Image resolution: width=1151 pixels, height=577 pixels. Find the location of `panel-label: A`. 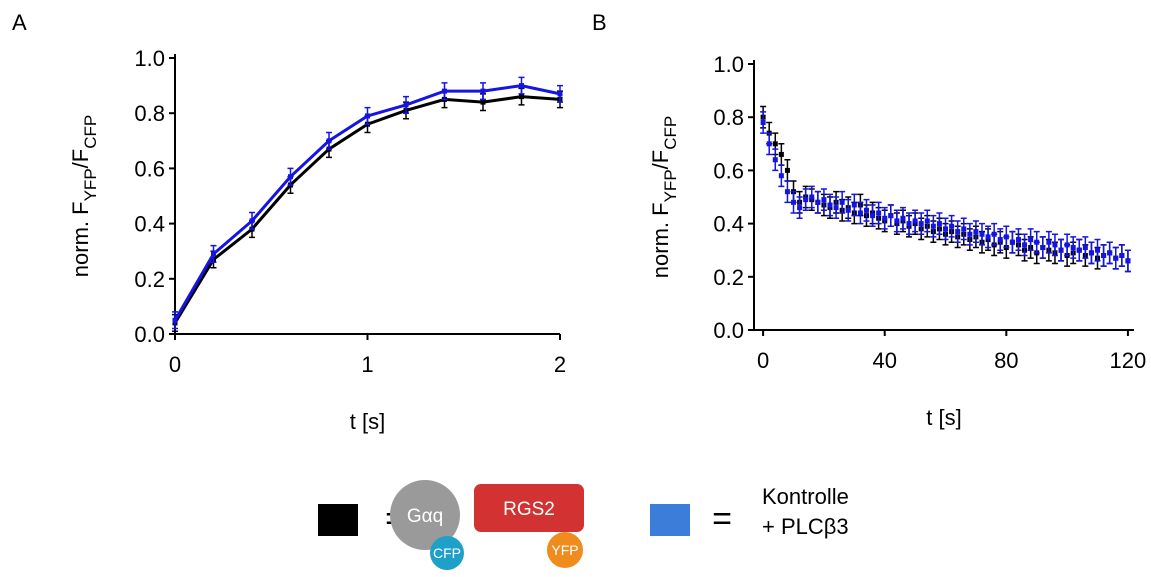

panel-label: A is located at coordinates (19, 22).